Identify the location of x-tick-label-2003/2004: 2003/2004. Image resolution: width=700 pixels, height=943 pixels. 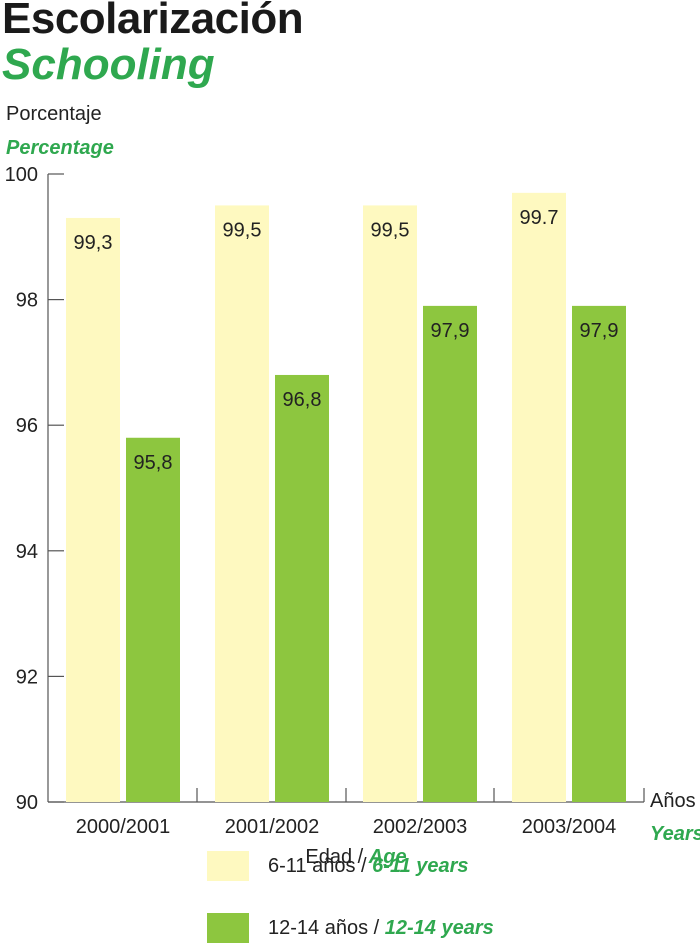
(569, 827).